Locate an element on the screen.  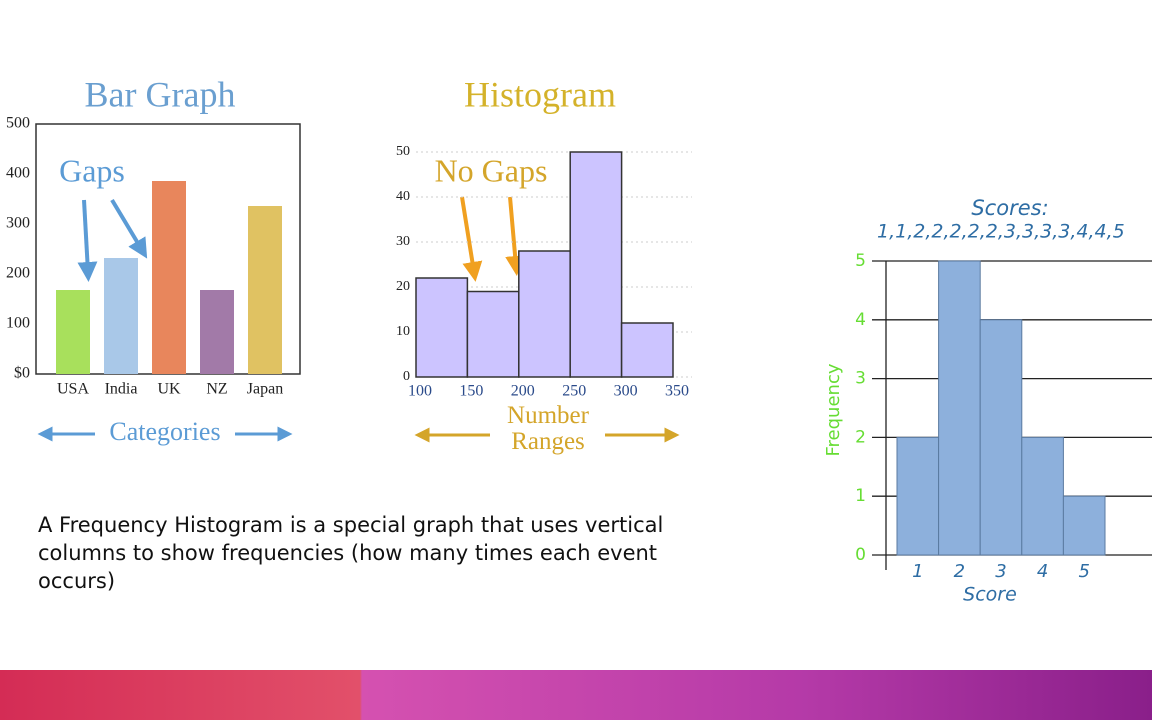
y-tick-label: 10 is located at coordinates (403, 331).